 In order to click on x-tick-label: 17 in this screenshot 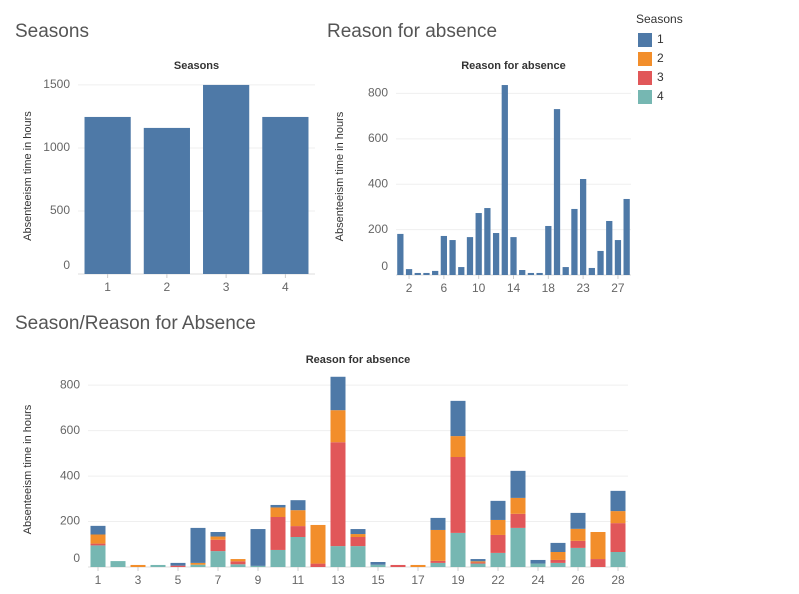, I will do `click(418, 580)`.